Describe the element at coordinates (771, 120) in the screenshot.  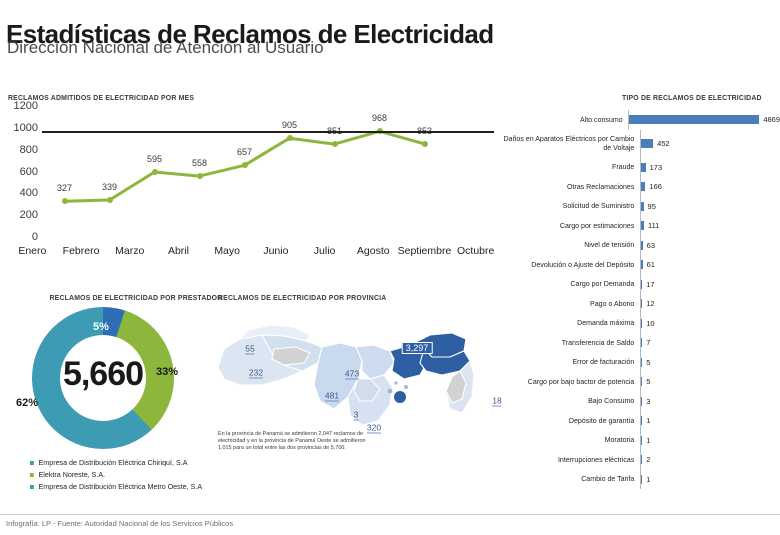
I see `bar-chart-value-label: 4869` at that location.